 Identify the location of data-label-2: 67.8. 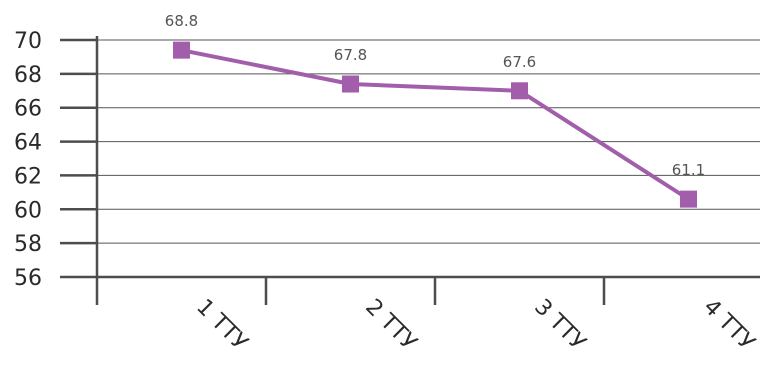
(350, 55).